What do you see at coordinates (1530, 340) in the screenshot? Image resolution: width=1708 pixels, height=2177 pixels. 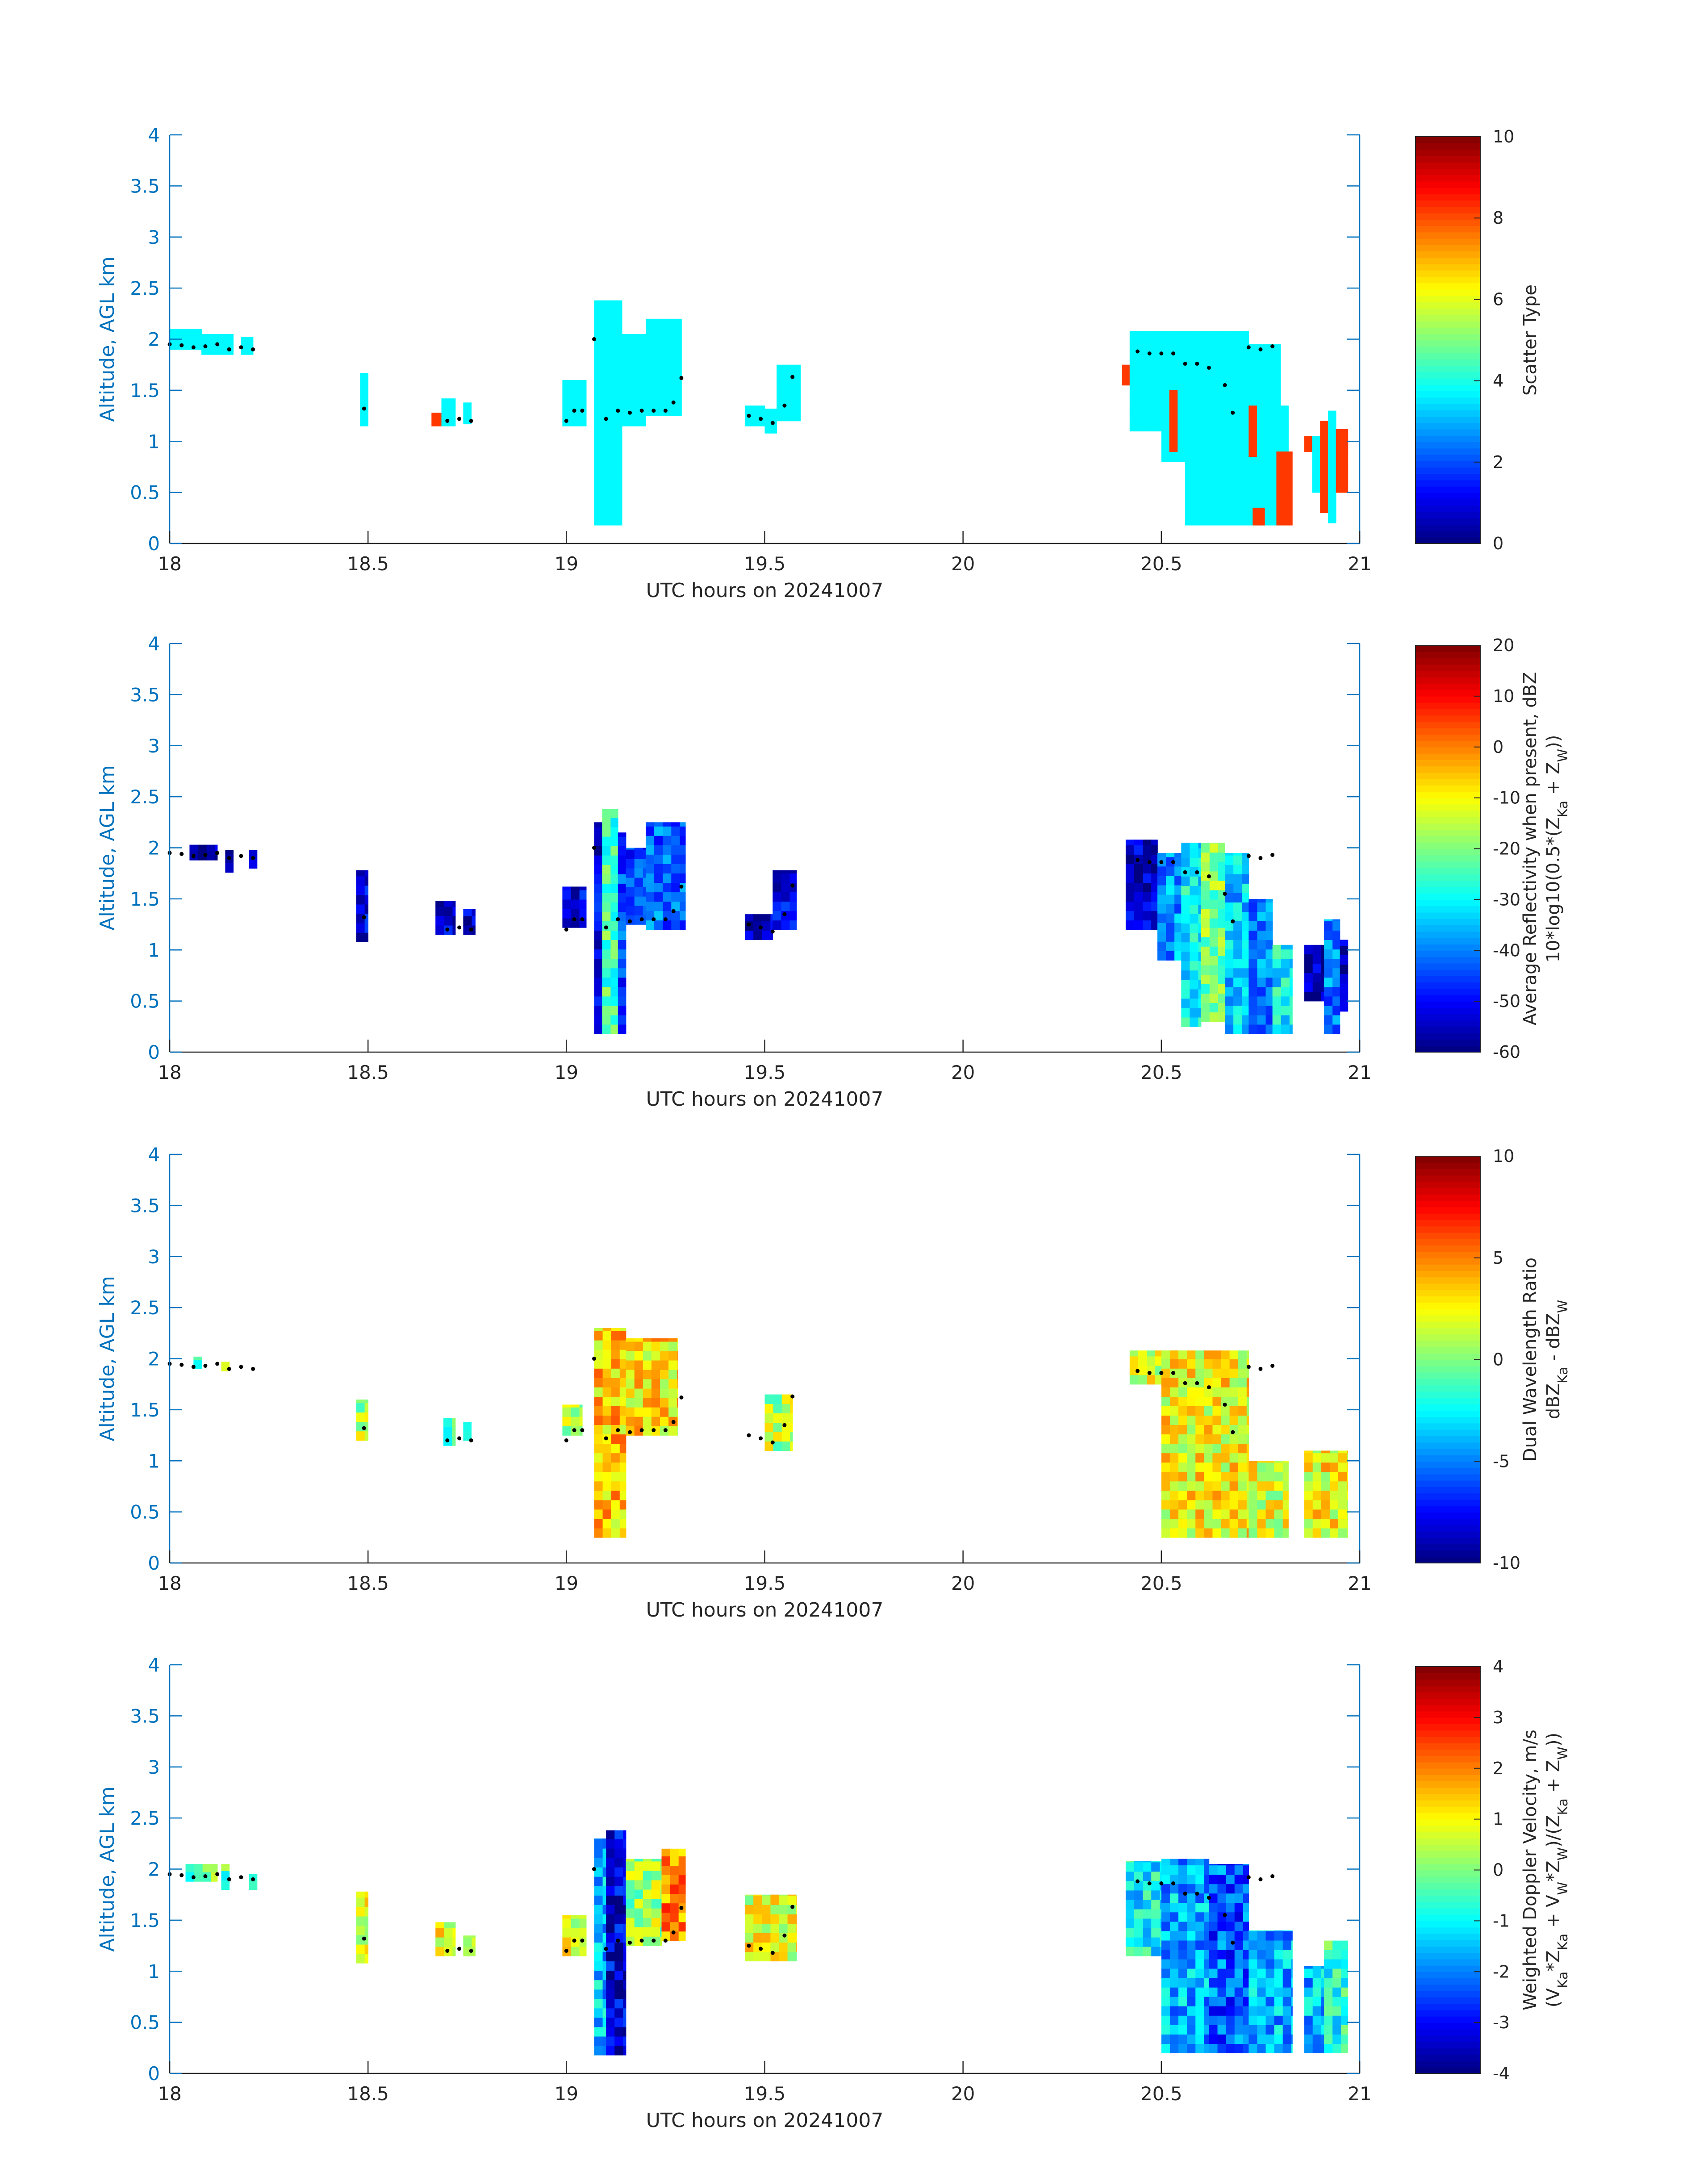 I see `colorbar-label: Scatter Type` at bounding box center [1530, 340].